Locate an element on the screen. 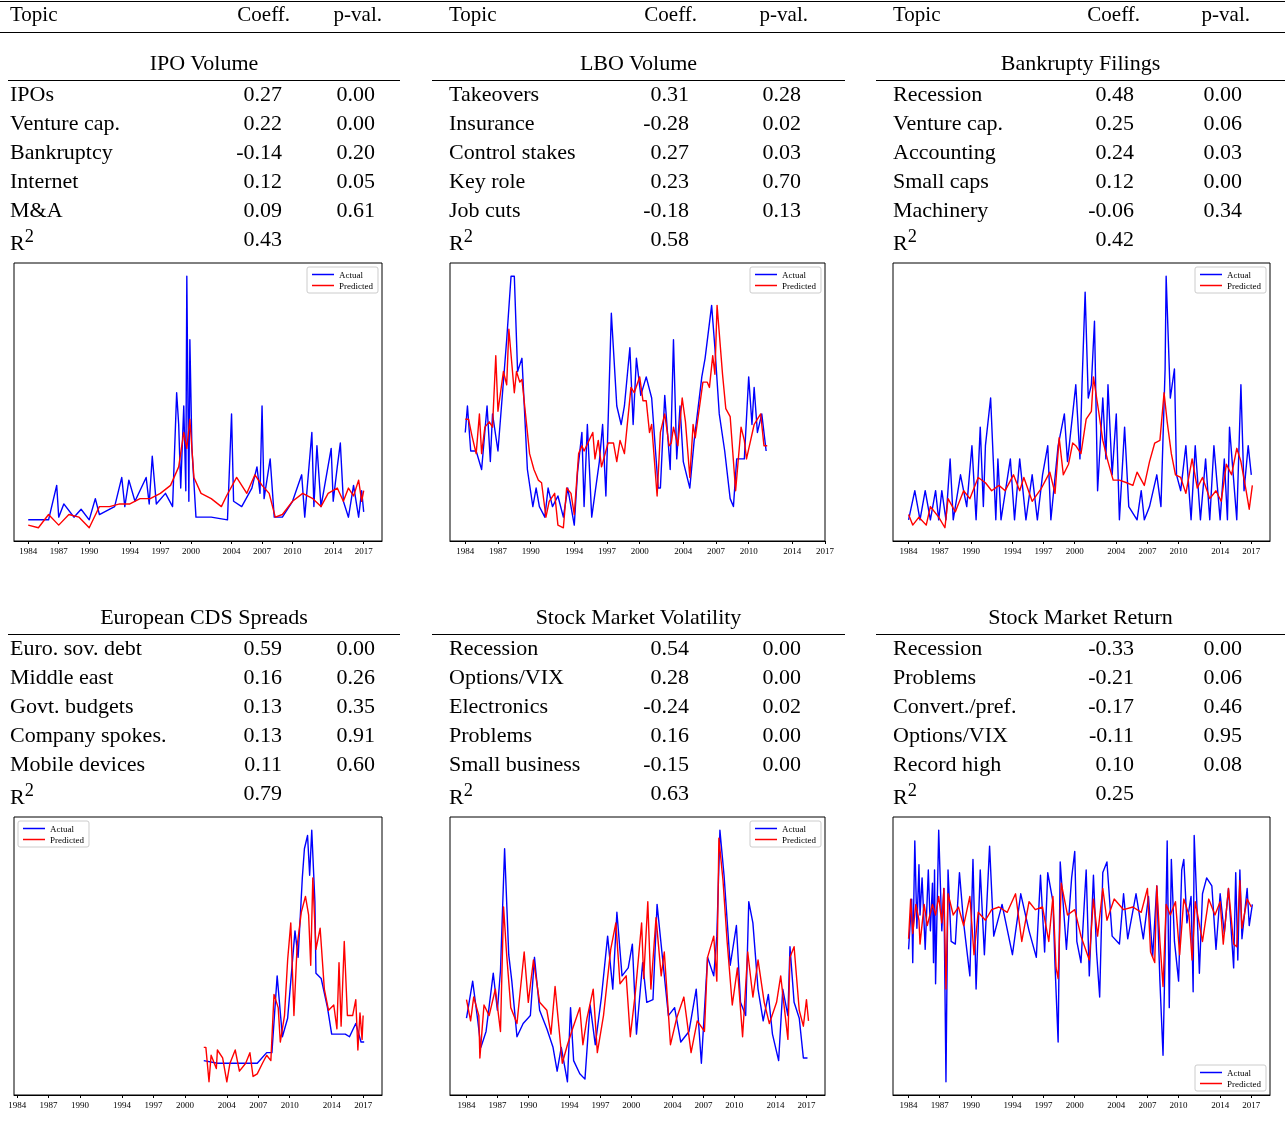  category-label: Key role is located at coordinates (487, 181).